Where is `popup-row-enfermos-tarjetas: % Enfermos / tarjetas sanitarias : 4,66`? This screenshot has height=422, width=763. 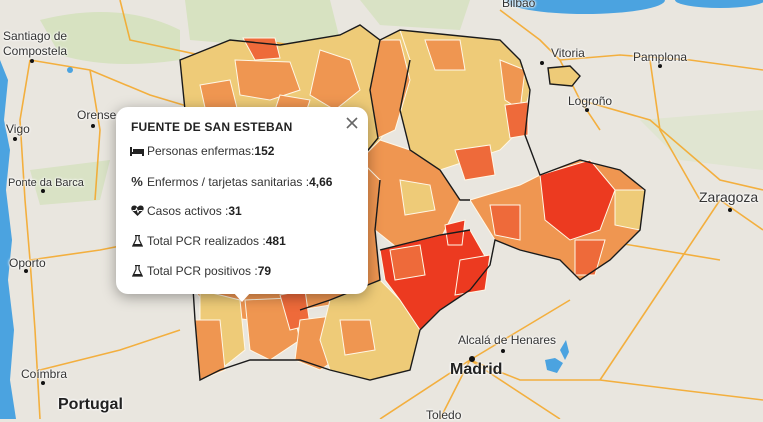
popup-row-enfermos-tarjetas: % Enfermos / tarjetas sanitarias : 4,66 is located at coordinates (231, 181).